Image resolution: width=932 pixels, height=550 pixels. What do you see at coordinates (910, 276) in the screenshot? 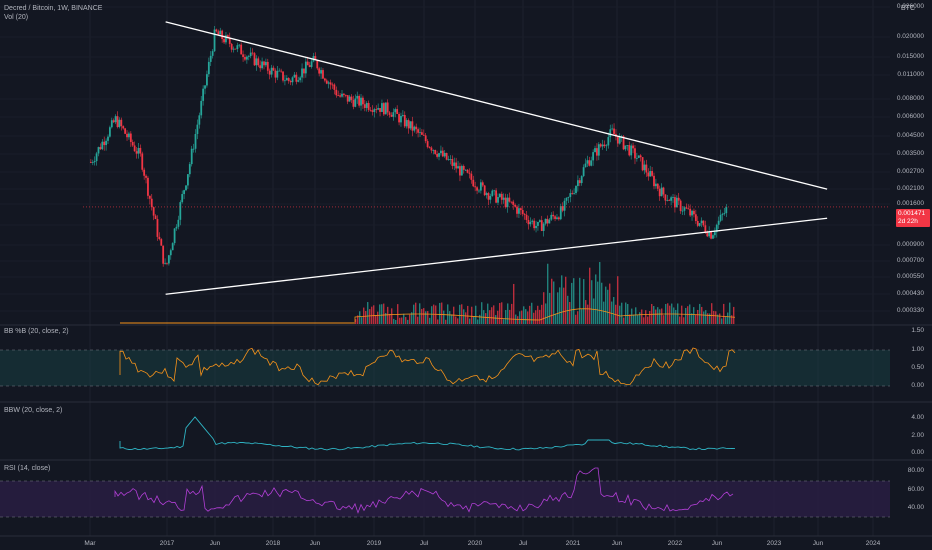
I see `price-tick: 0.000550` at bounding box center [910, 276].